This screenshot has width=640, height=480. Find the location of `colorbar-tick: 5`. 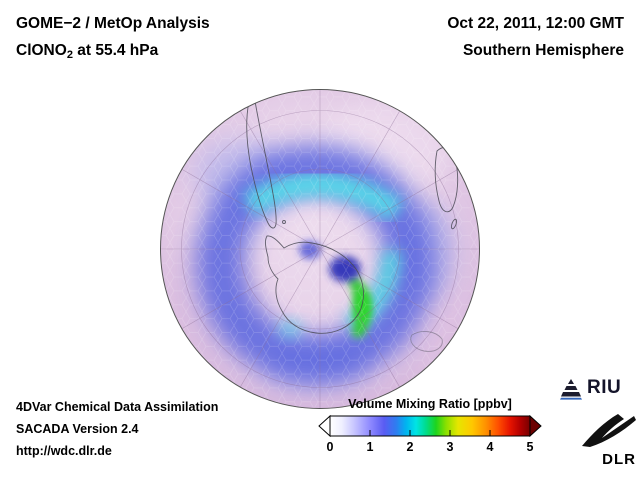

colorbar-tick: 5 is located at coordinates (530, 447).